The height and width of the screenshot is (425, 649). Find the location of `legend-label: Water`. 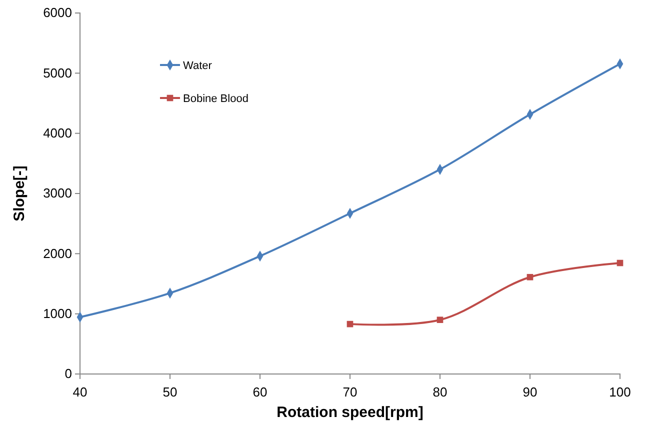

legend-label: Water is located at coordinates (197, 66).